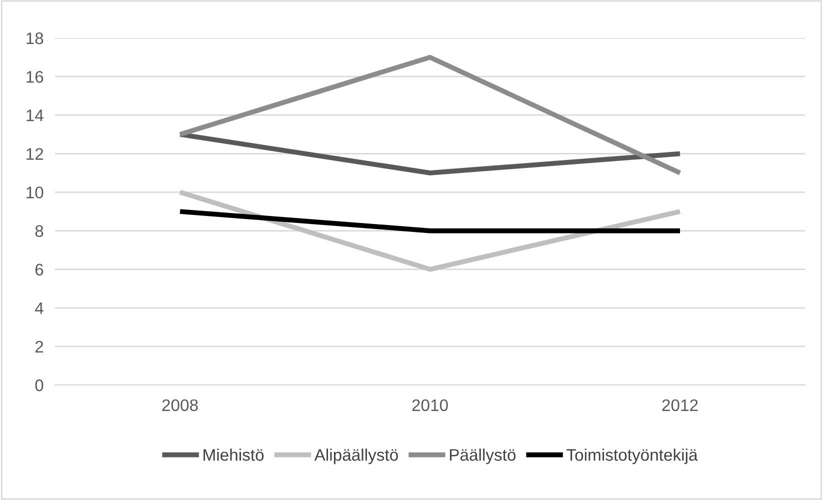 This screenshot has height=500, width=823. What do you see at coordinates (356, 456) in the screenshot?
I see `legend-label: Alipäällystö` at bounding box center [356, 456].